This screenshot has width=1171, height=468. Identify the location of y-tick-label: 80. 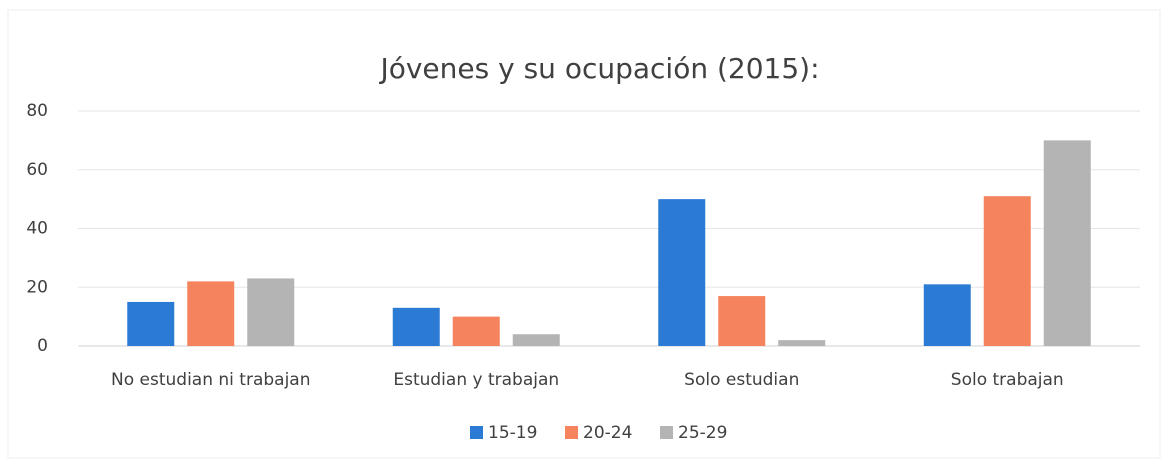
(37, 111).